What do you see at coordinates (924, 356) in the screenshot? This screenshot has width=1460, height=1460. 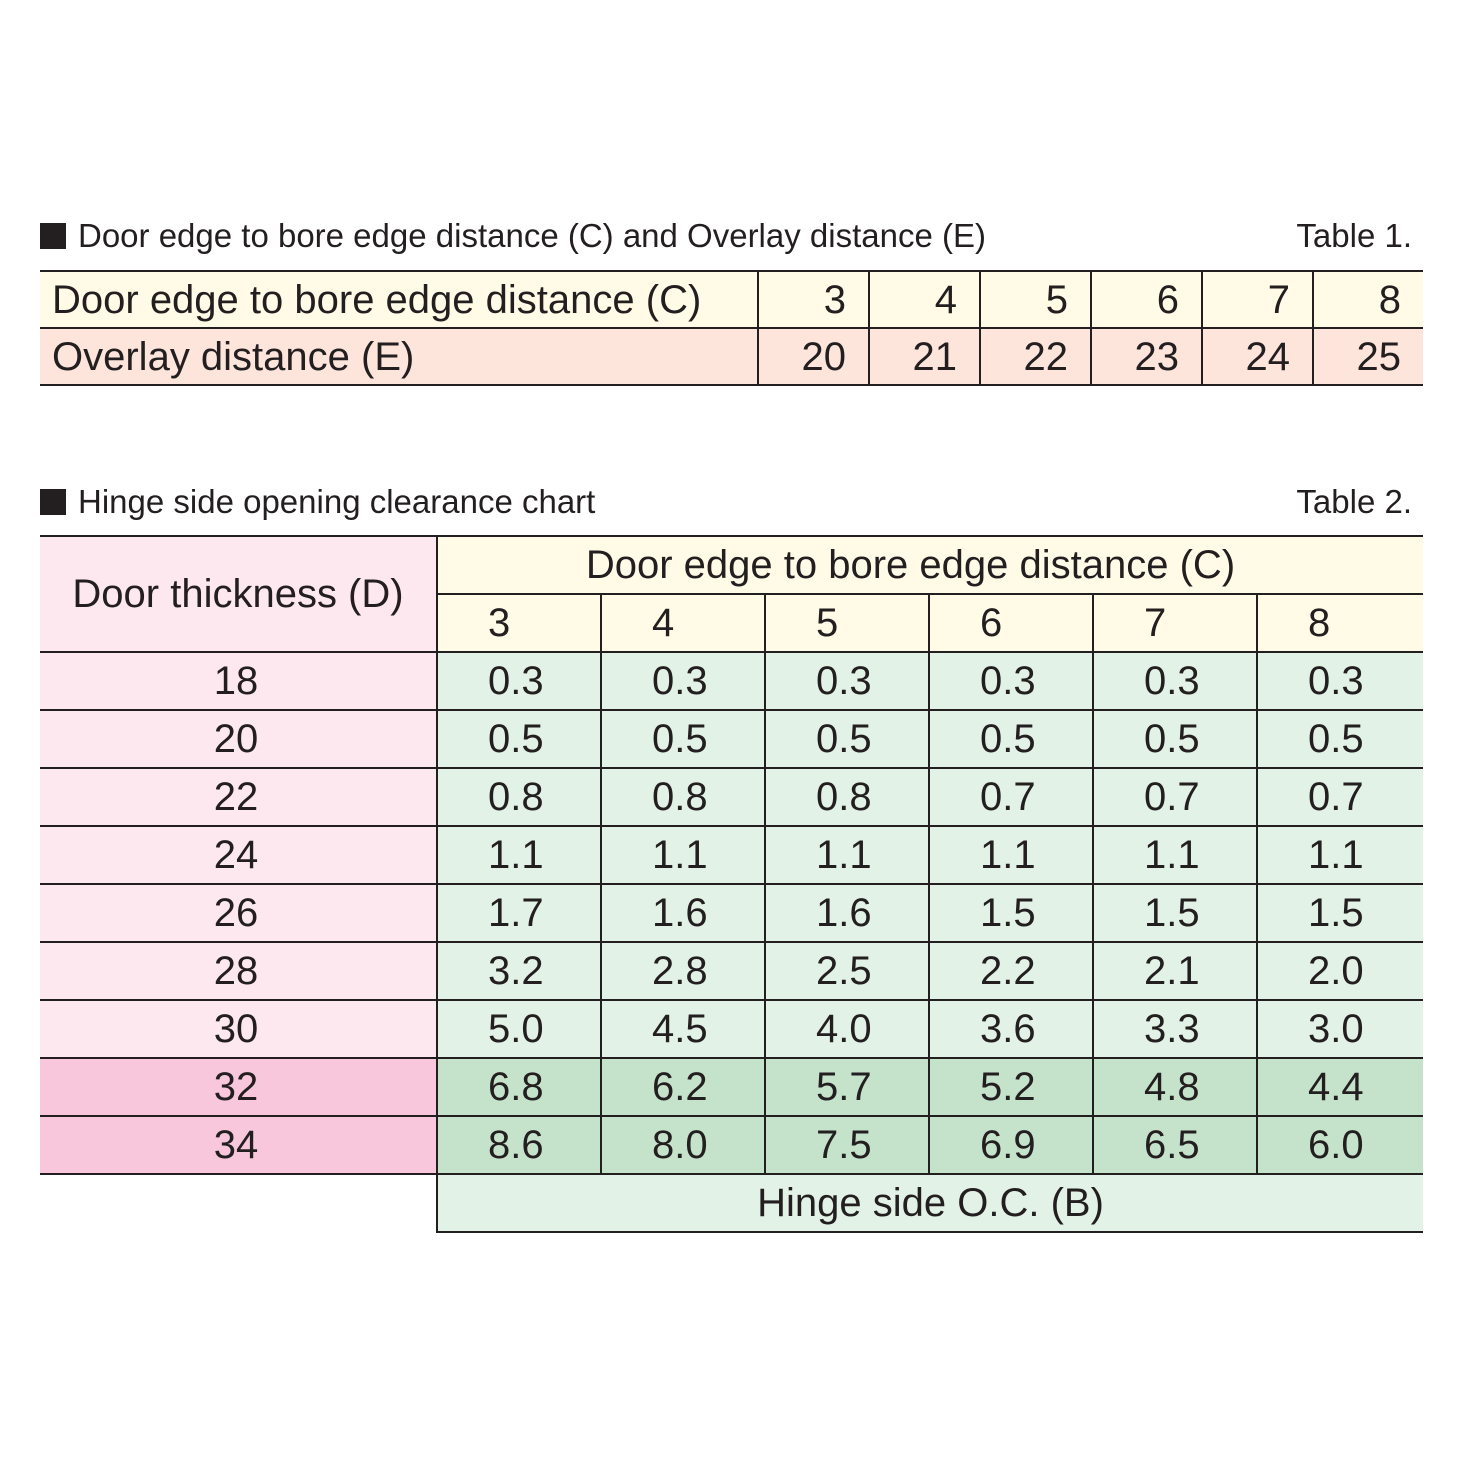 I see `e-value: 21` at bounding box center [924, 356].